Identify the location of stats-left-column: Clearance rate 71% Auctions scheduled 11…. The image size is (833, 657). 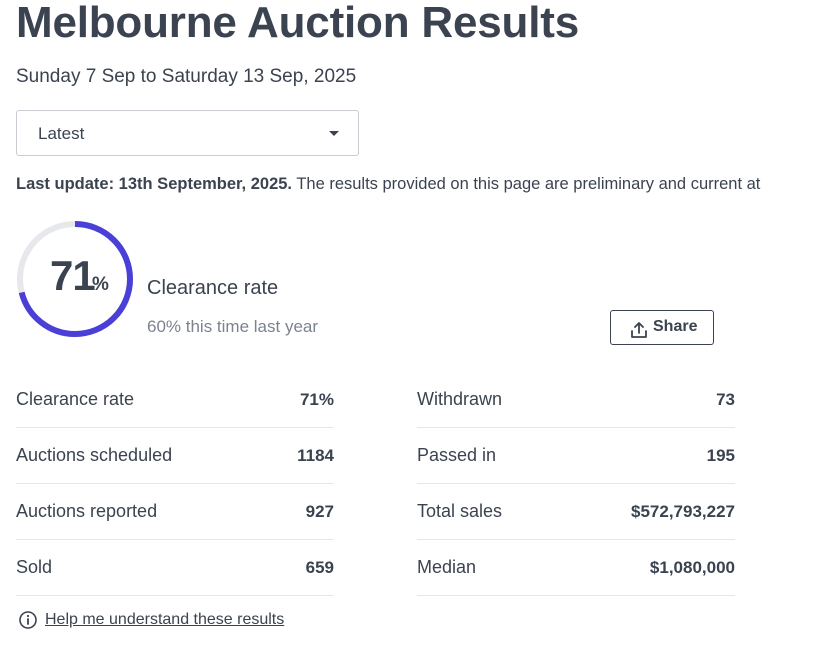
(175, 484).